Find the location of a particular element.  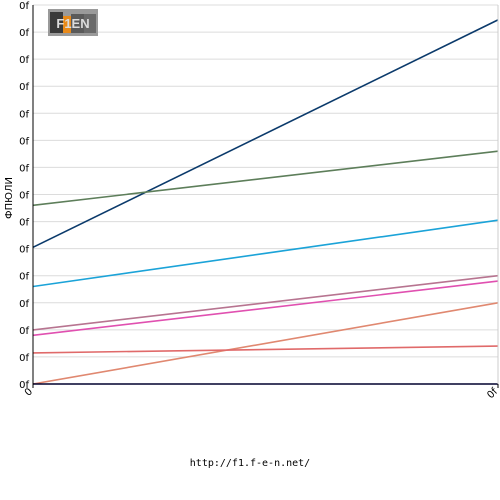

x-tick-label: 0f is located at coordinates (492, 393).